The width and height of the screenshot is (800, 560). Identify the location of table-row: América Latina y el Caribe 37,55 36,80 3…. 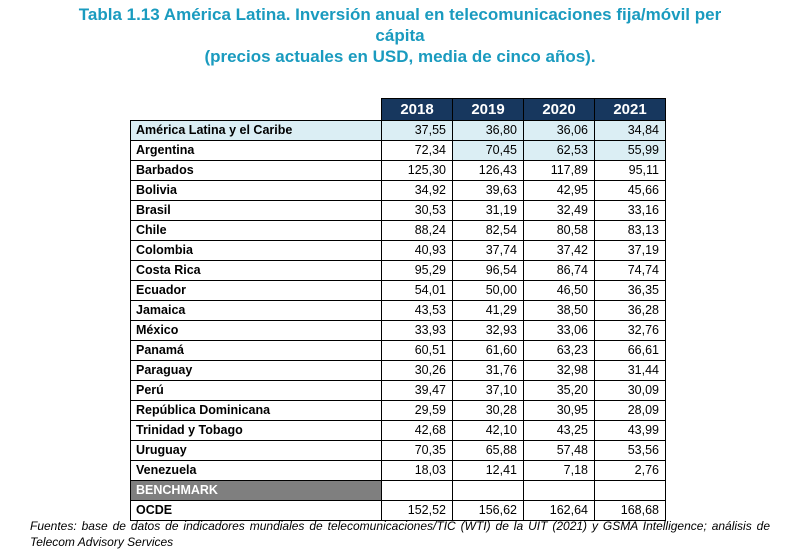
(398, 130).